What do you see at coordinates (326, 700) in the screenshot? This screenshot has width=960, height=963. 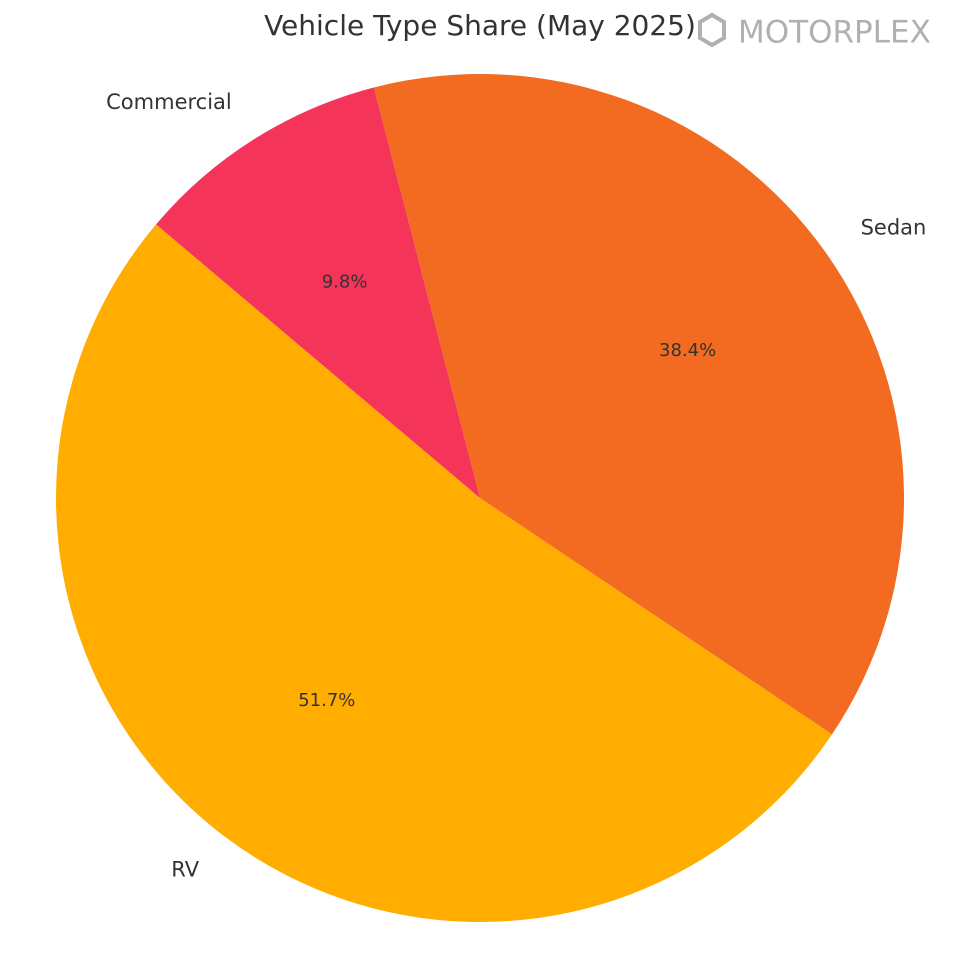 I see `value-label: 51.7%` at bounding box center [326, 700].